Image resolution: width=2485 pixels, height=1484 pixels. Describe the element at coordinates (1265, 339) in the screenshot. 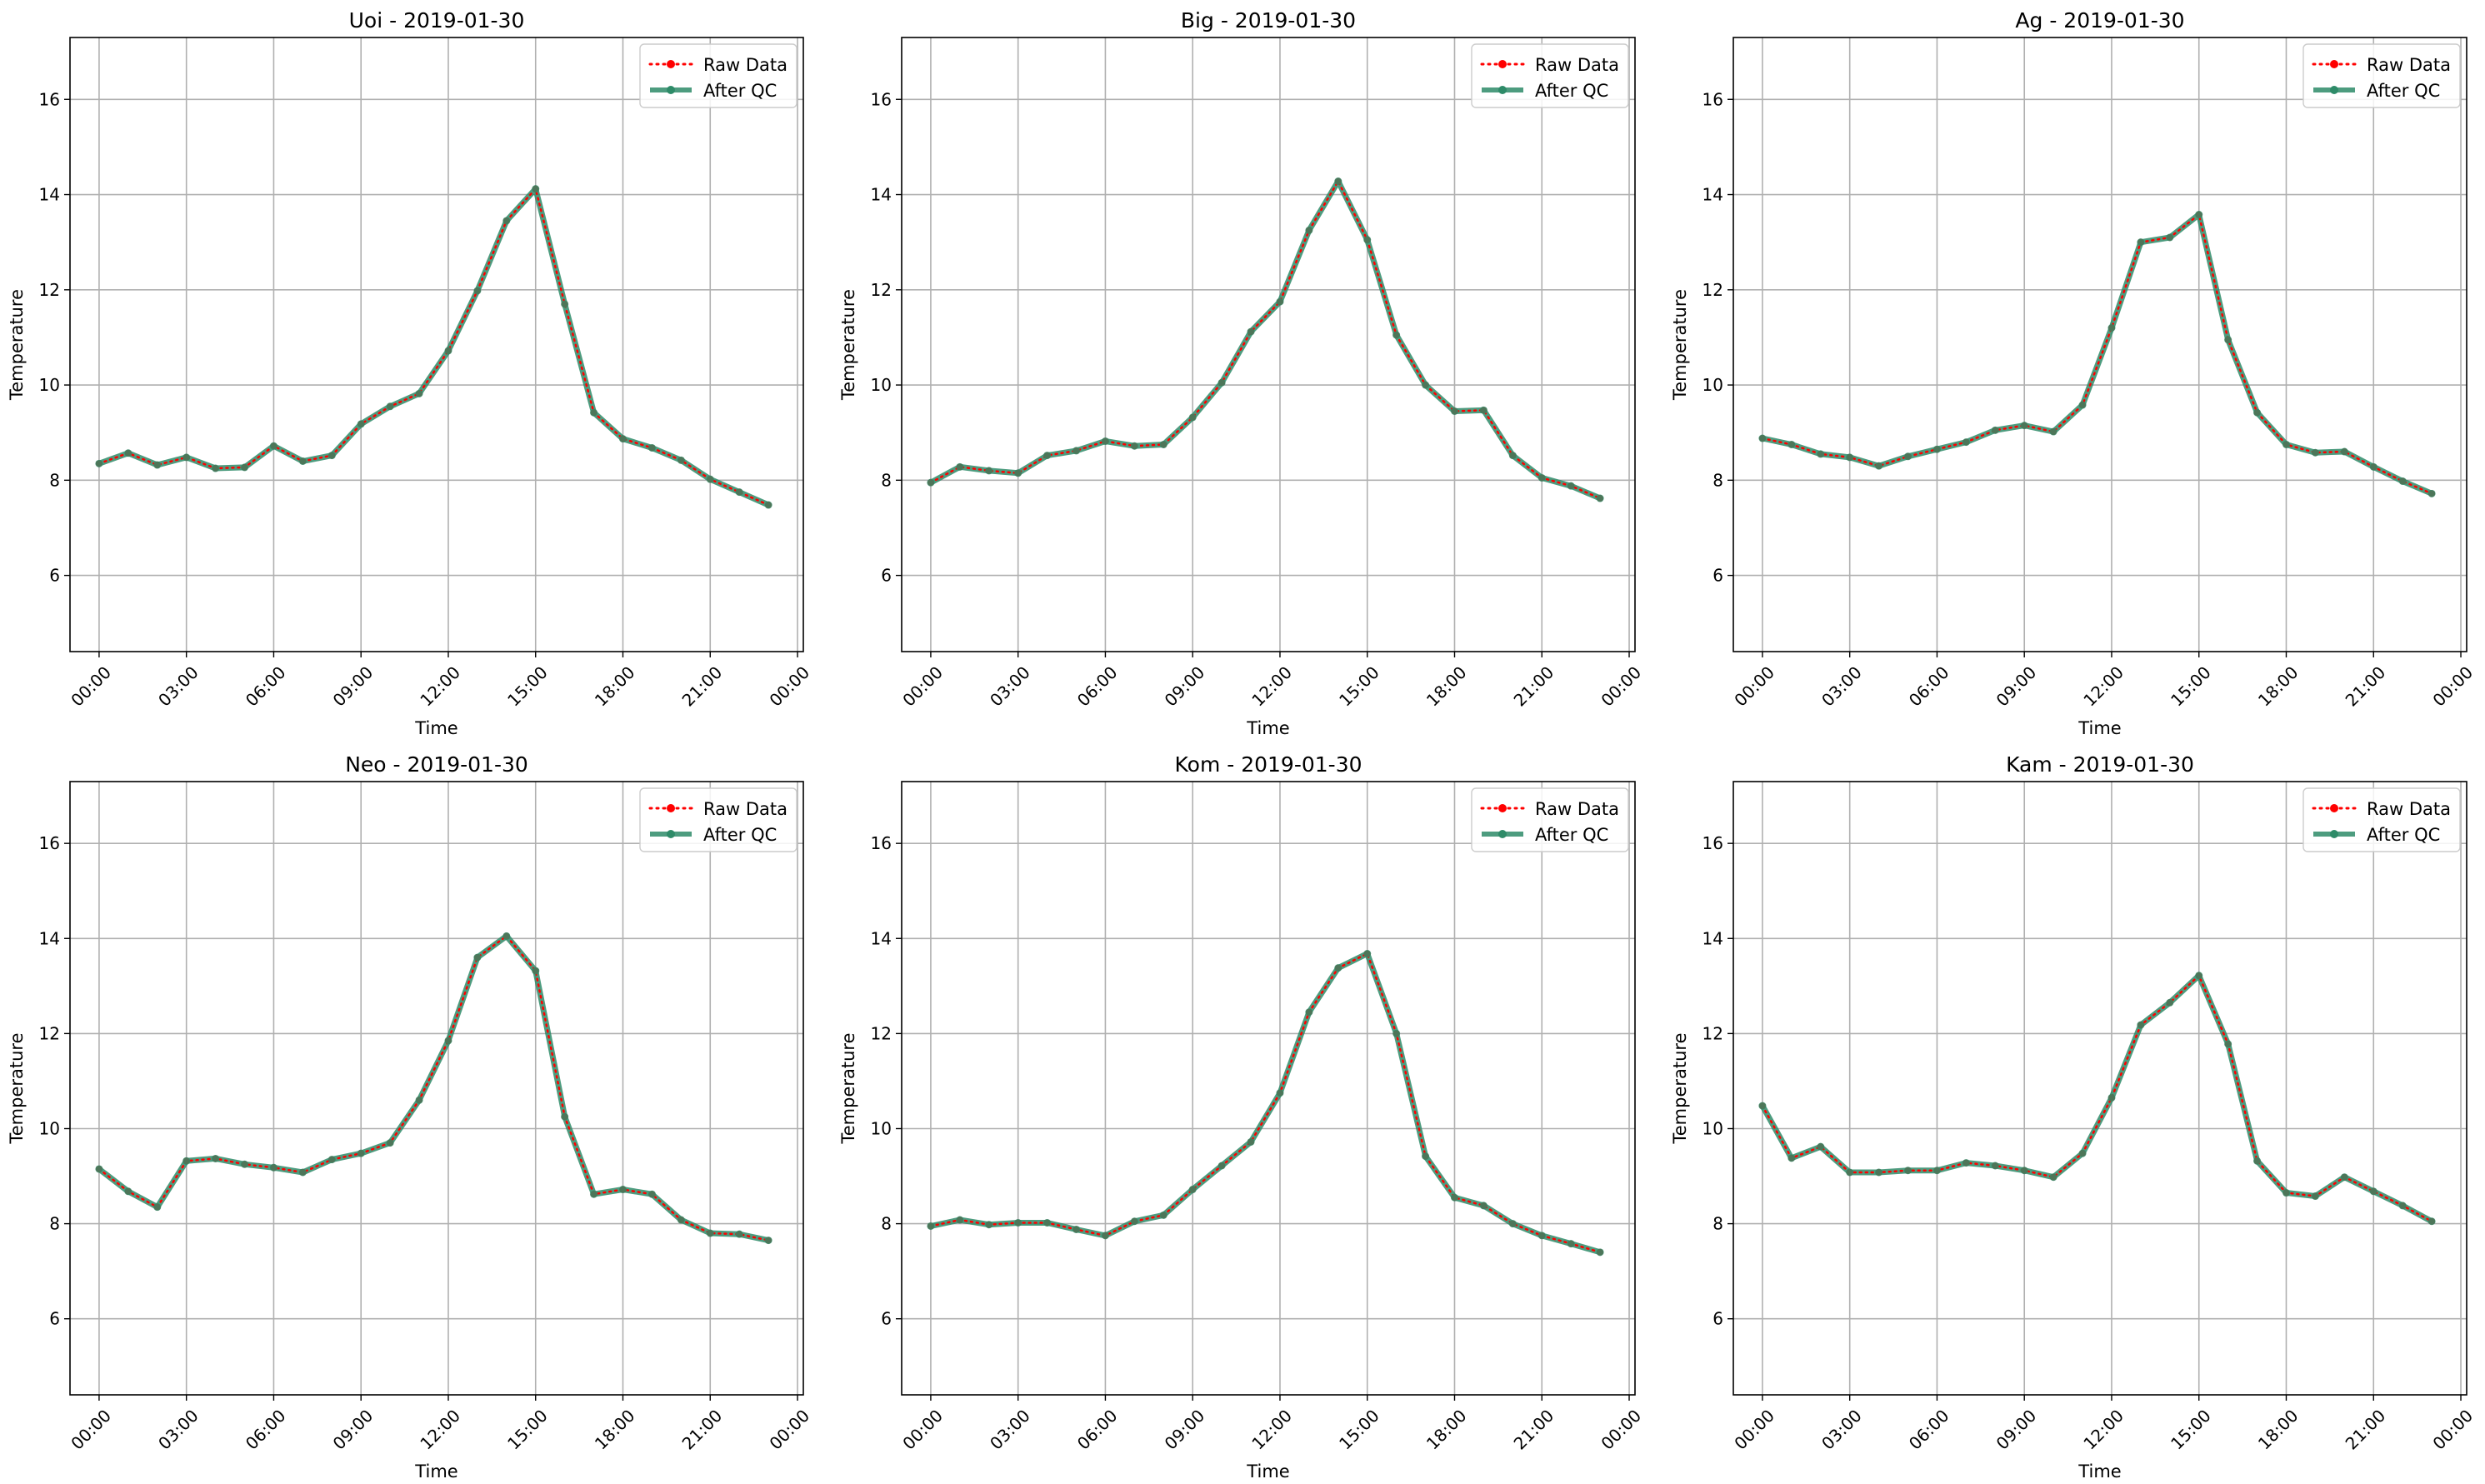

I see `series-line-raw-data` at that location.